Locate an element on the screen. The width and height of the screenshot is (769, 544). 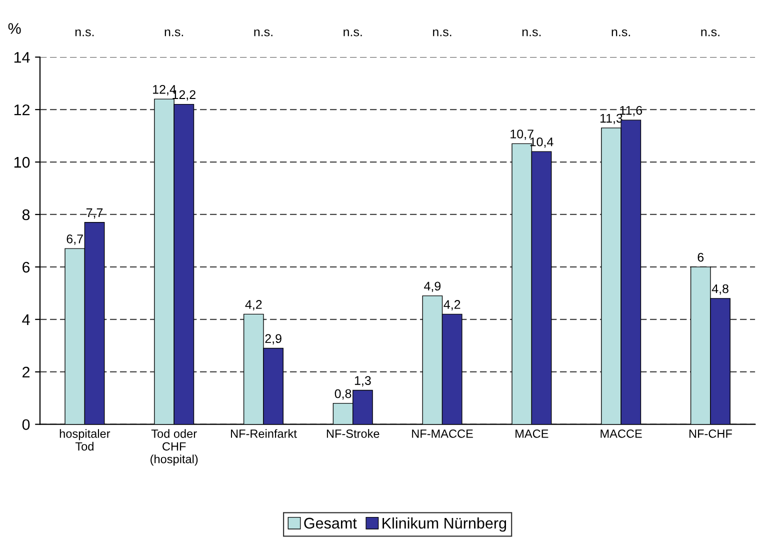
x-tick-label: NF-CHF is located at coordinates (710, 433).